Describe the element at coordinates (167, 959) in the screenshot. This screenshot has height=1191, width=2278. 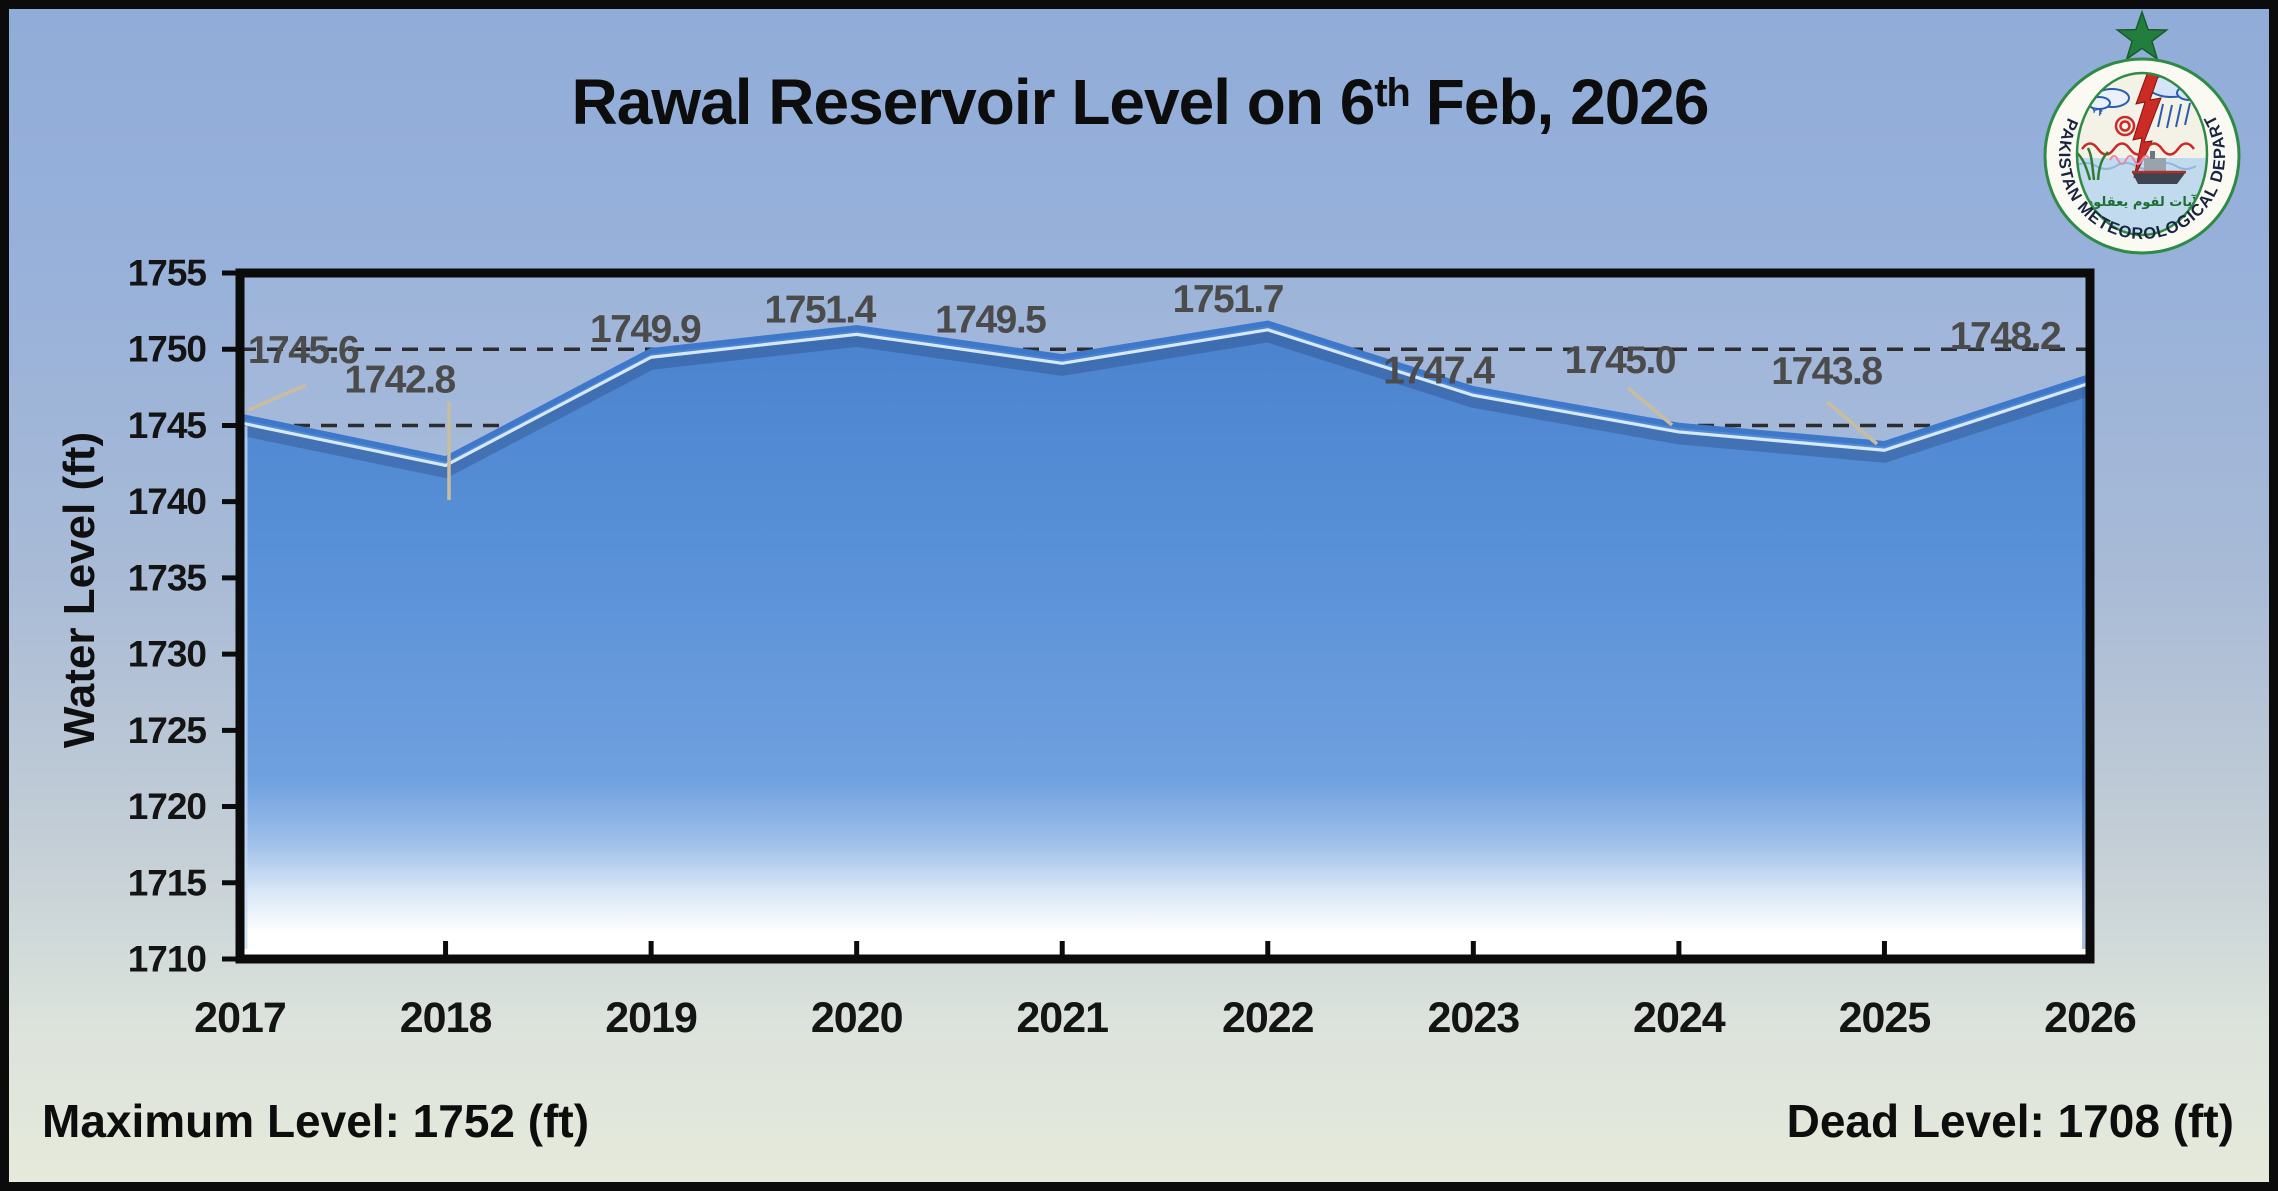
I see `y-axis-tick-label: 1710` at that location.